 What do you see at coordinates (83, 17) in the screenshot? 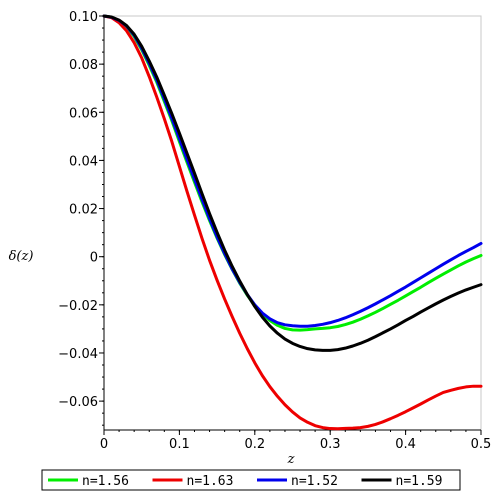
I see `y-tick-label: 0.10` at bounding box center [83, 17].